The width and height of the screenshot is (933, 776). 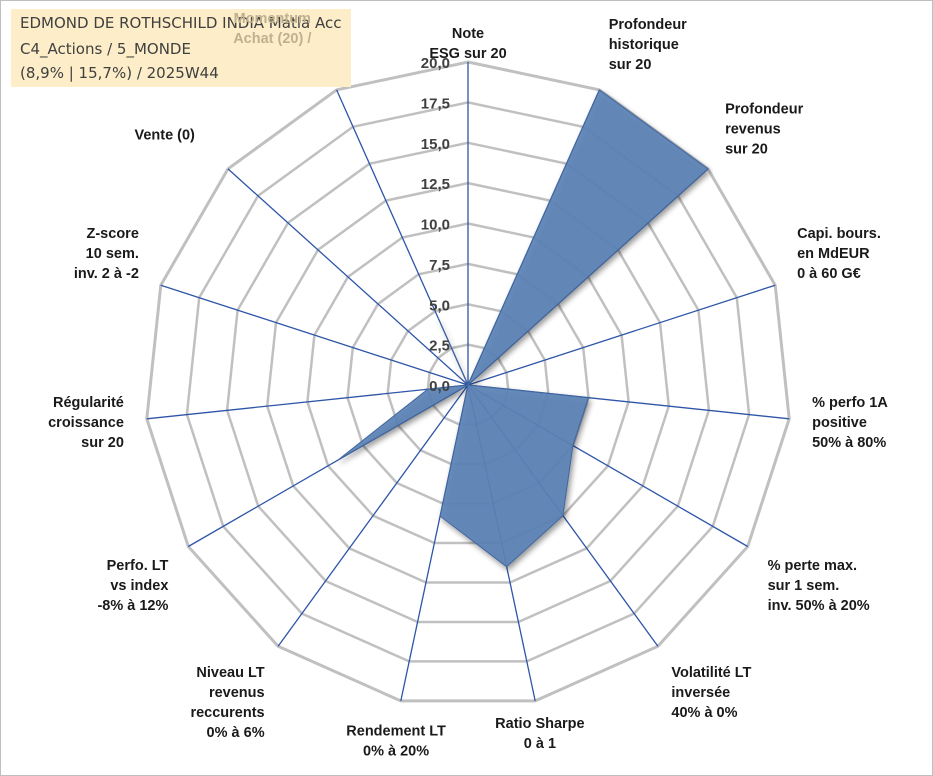 I want to click on tick-label: 0,0, so click(x=439, y=386).